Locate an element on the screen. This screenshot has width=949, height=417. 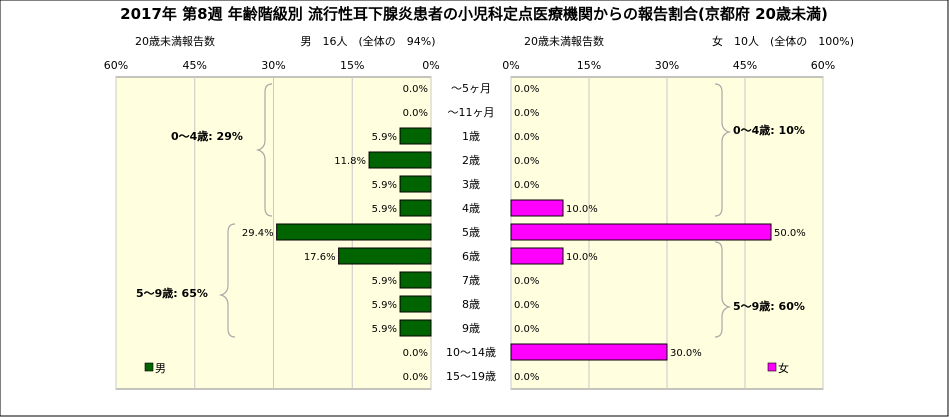
category-label: 9歳 is located at coordinates (471, 328).